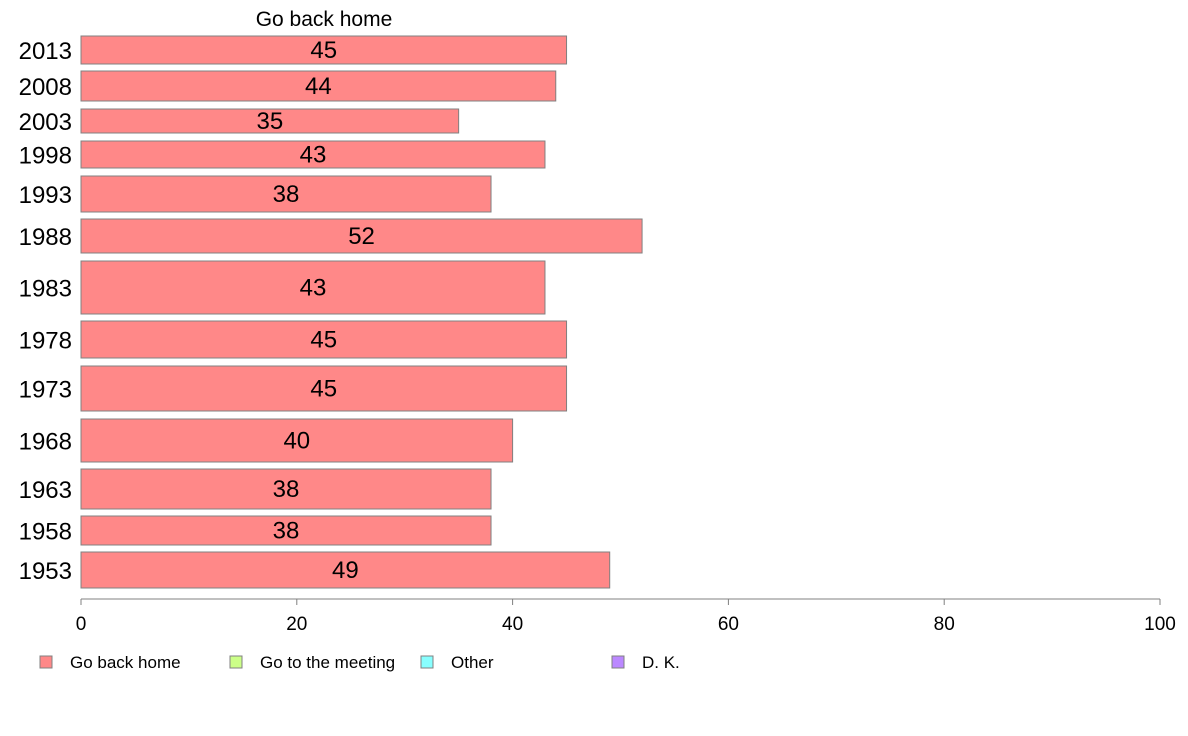 The image size is (1188, 736). What do you see at coordinates (1160, 624) in the screenshot?
I see `x-tick-label: 100` at bounding box center [1160, 624].